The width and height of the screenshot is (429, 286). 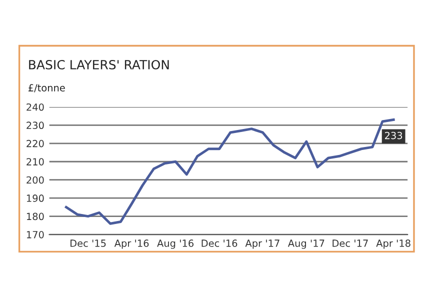 I want to click on x-tick-label: Dec '16, so click(x=220, y=243).